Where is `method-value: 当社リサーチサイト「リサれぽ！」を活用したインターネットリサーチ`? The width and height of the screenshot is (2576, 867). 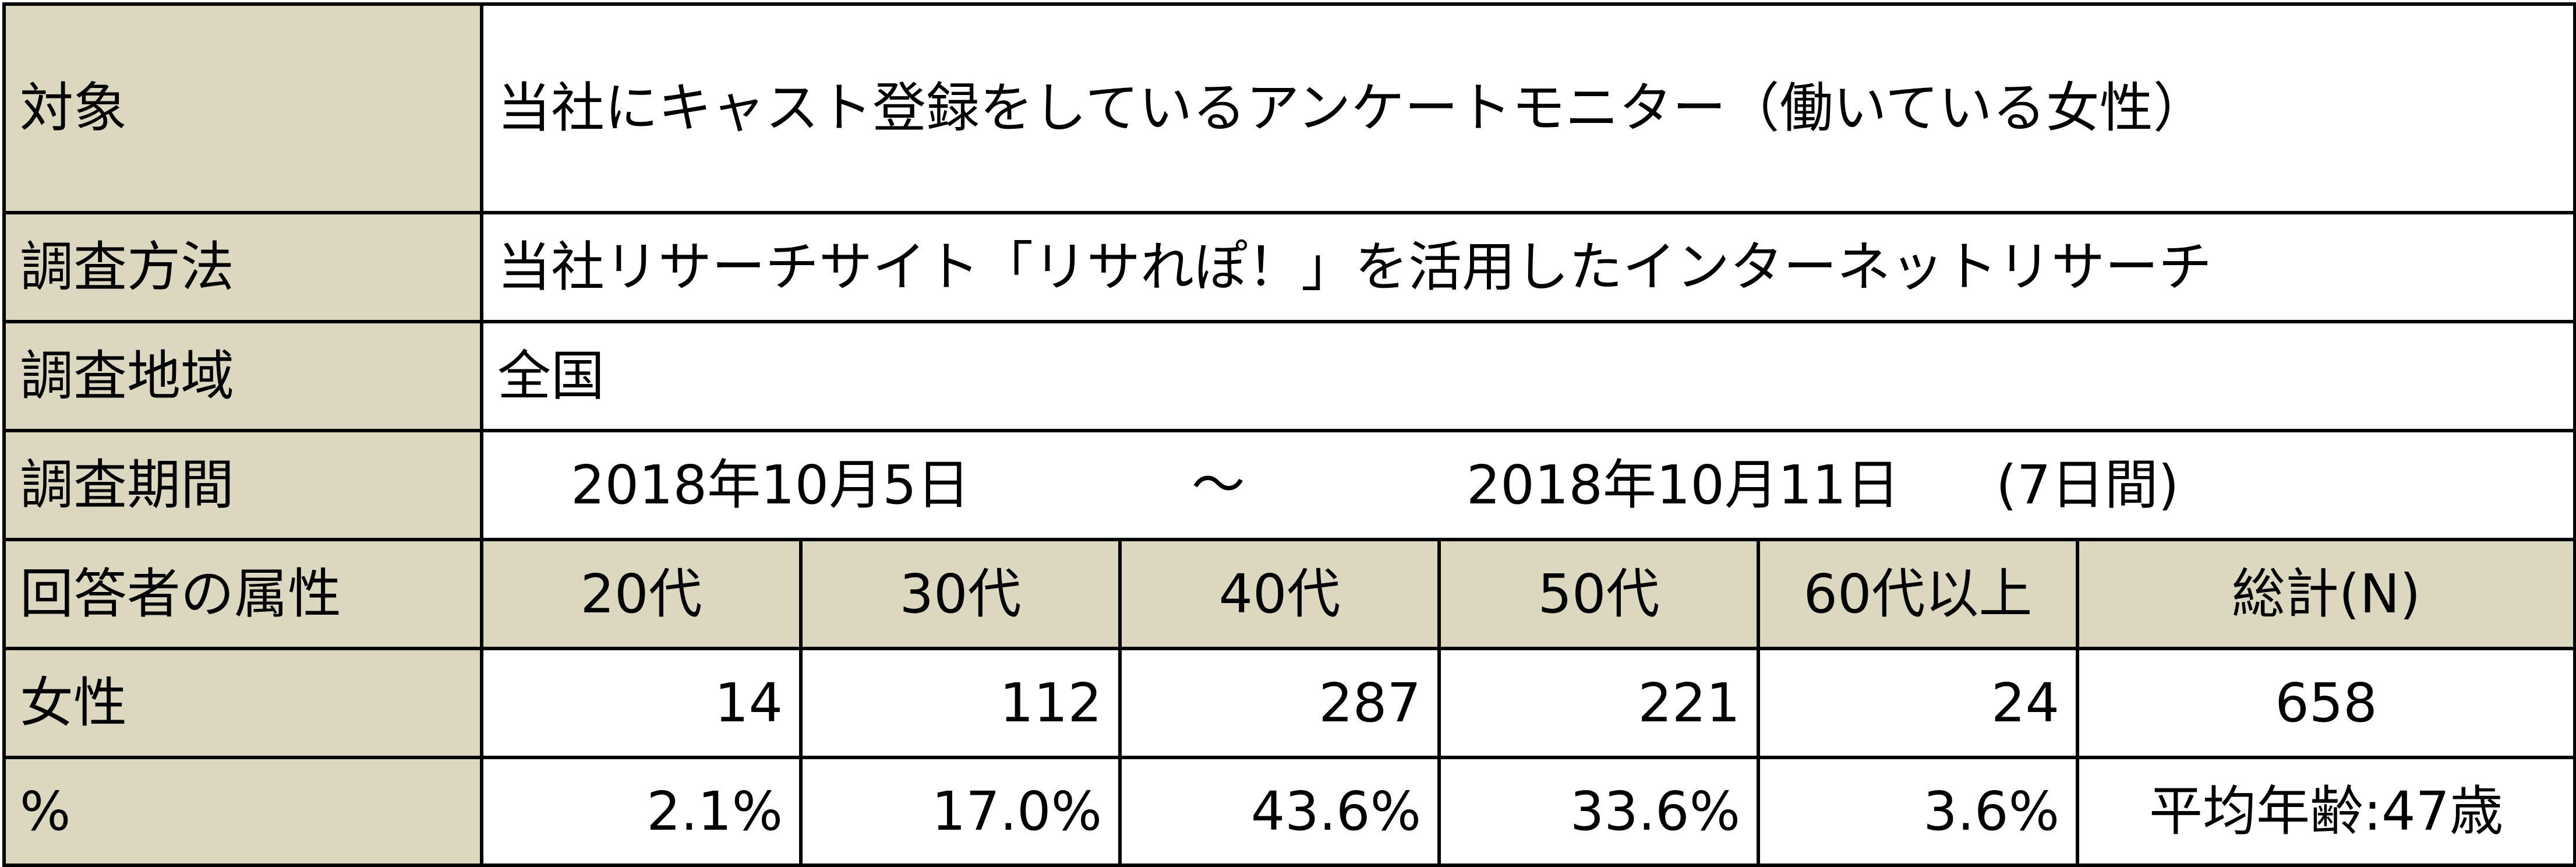 method-value: 当社リサーチサイト「リサれぽ！」を活用したインターネットリサーチ is located at coordinates (1527, 267).